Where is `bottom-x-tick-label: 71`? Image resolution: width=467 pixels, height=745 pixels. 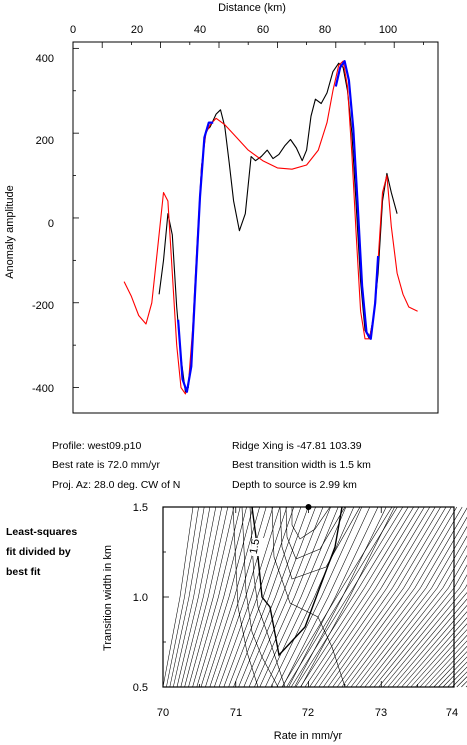 bottom-x-tick-label: 71 is located at coordinates (236, 713).